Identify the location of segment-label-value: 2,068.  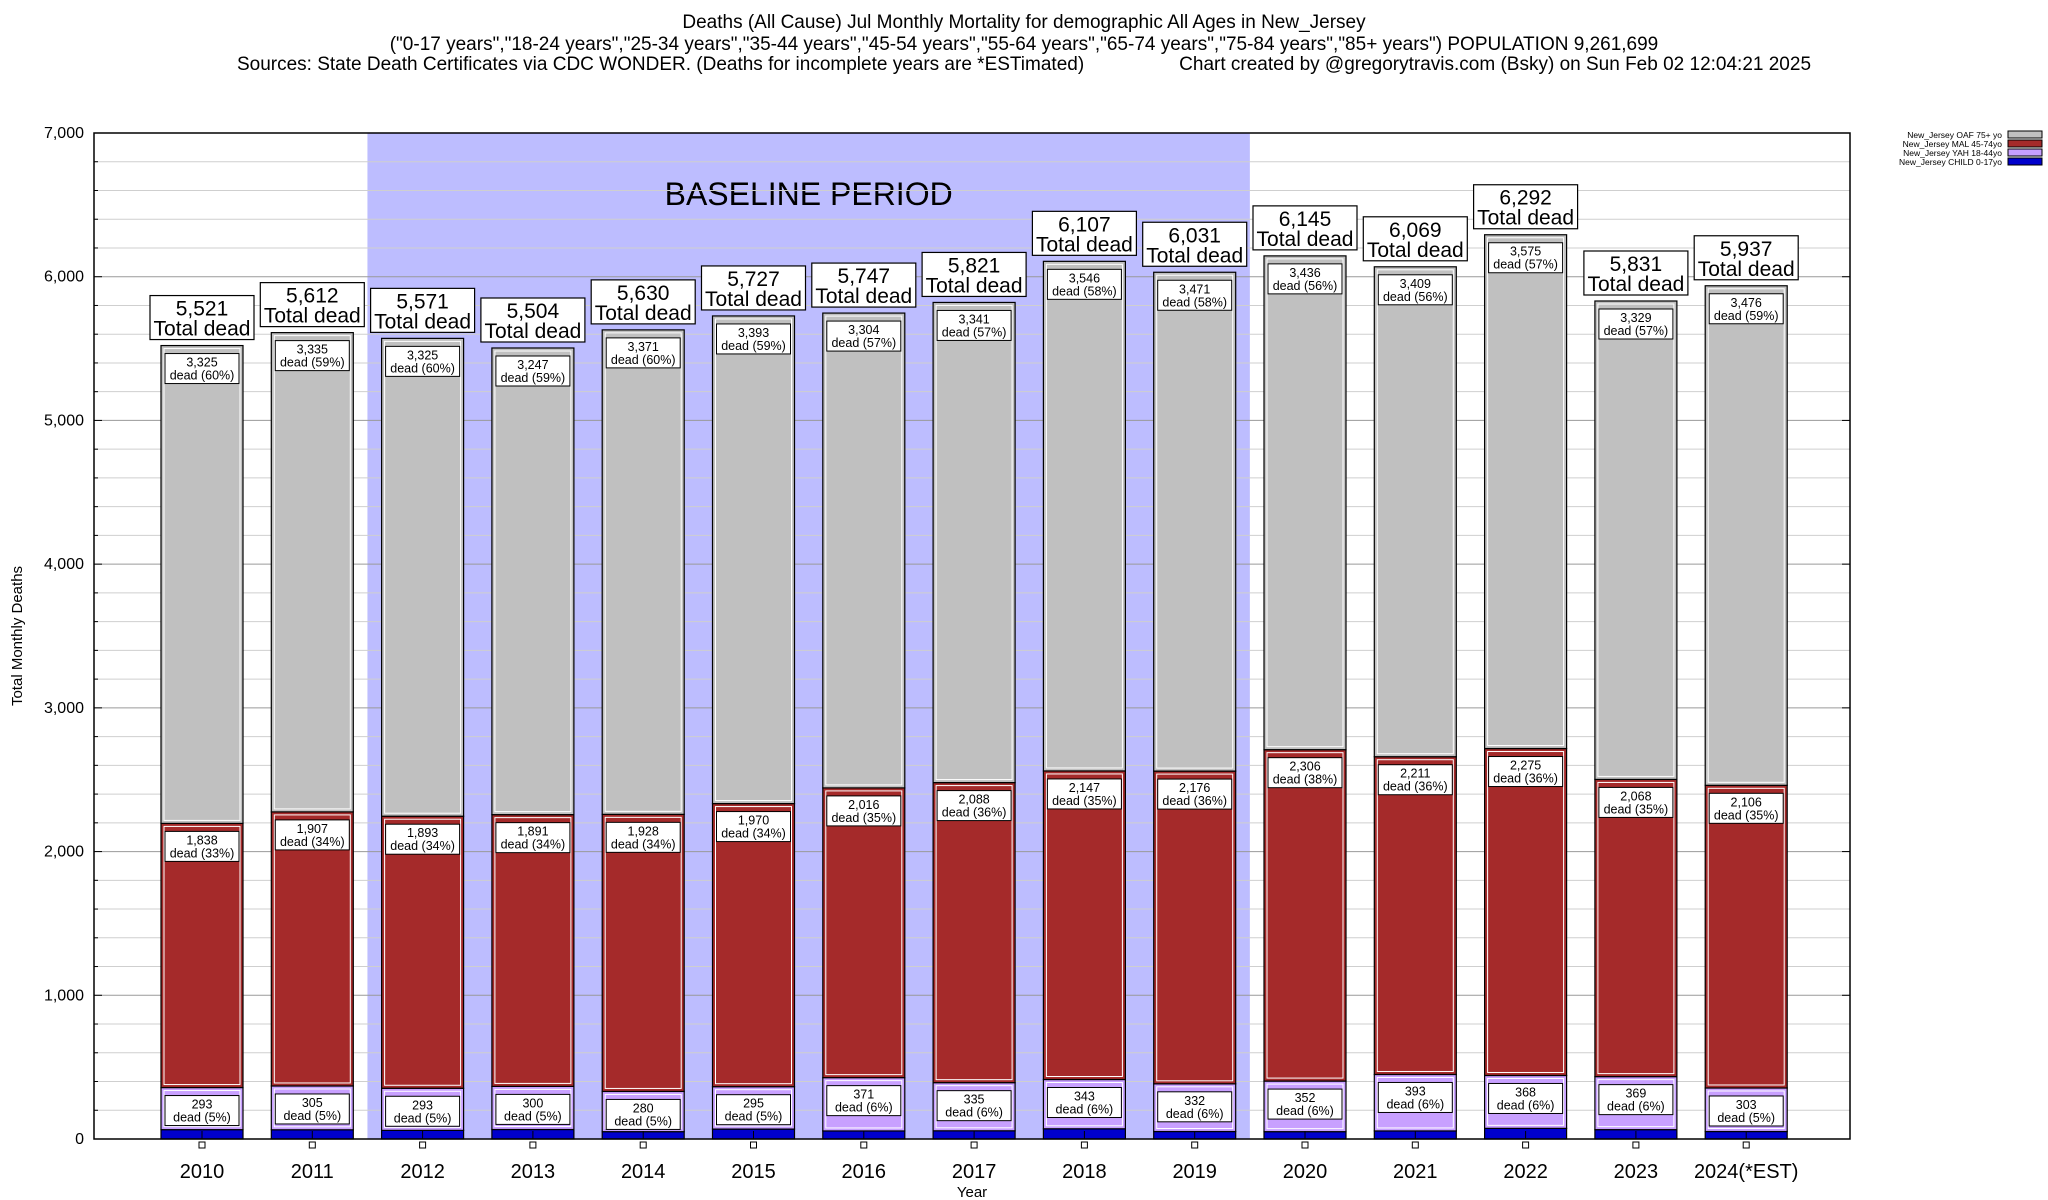
(1635, 796).